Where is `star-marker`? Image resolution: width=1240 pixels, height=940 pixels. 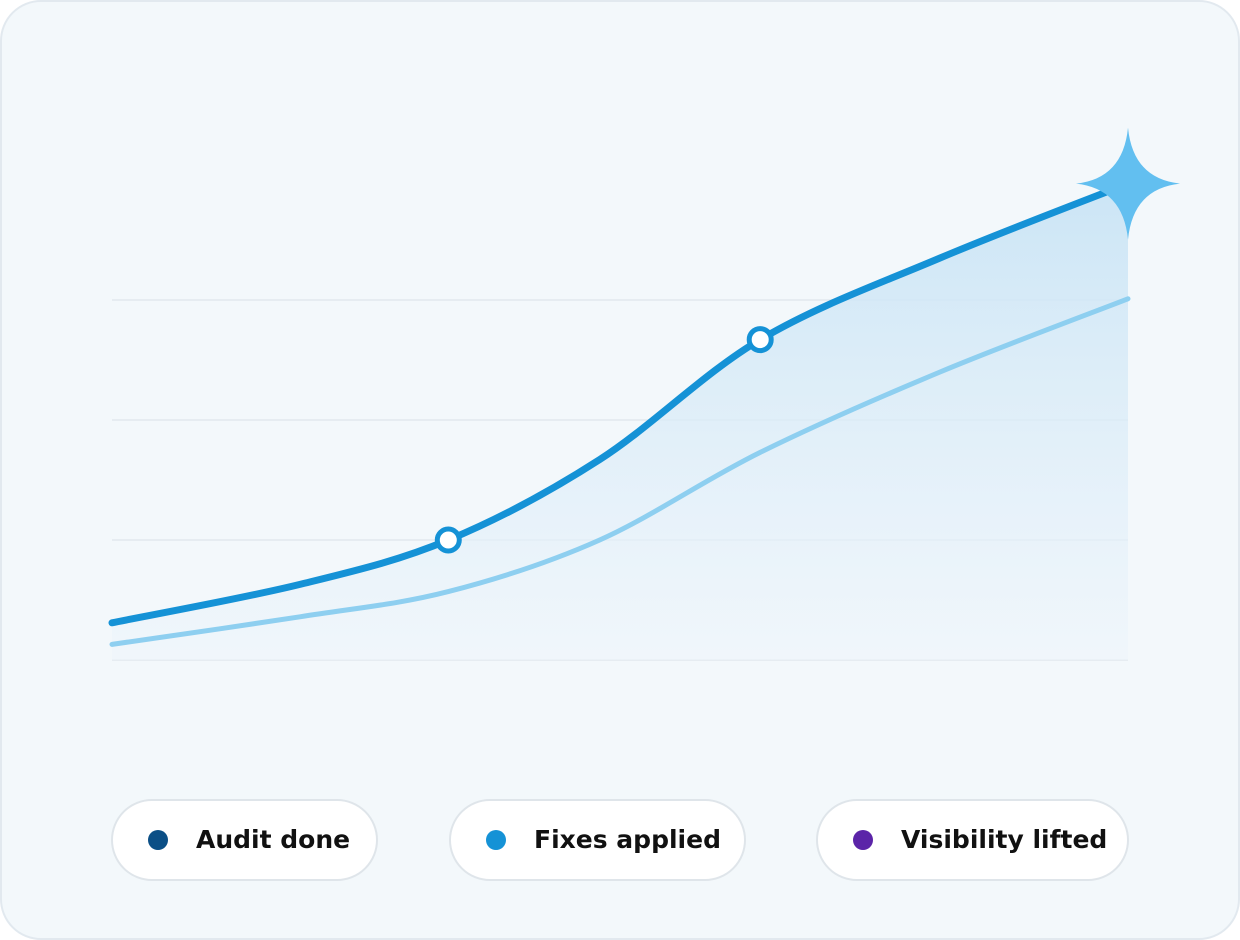 star-marker is located at coordinates (1128, 183).